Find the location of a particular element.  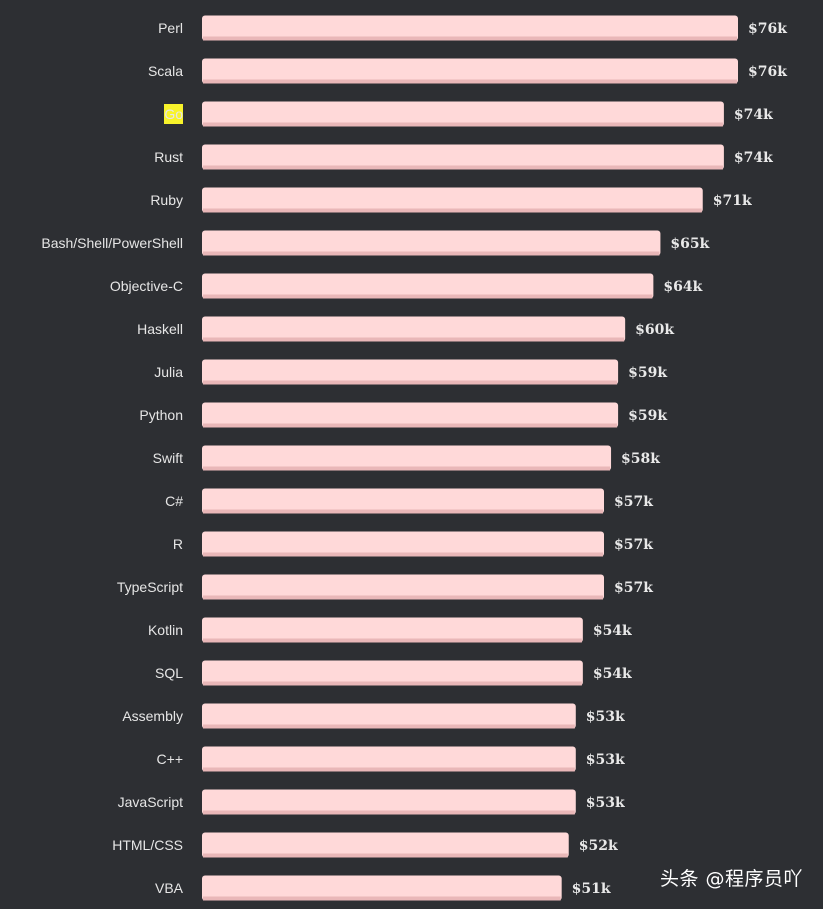

value-label-perl: $76k is located at coordinates (767, 29).